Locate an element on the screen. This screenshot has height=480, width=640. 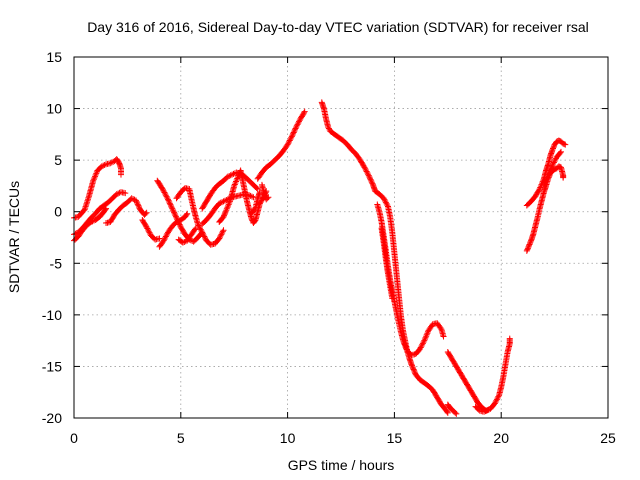
y-tick-label: -5 is located at coordinates (56, 263).